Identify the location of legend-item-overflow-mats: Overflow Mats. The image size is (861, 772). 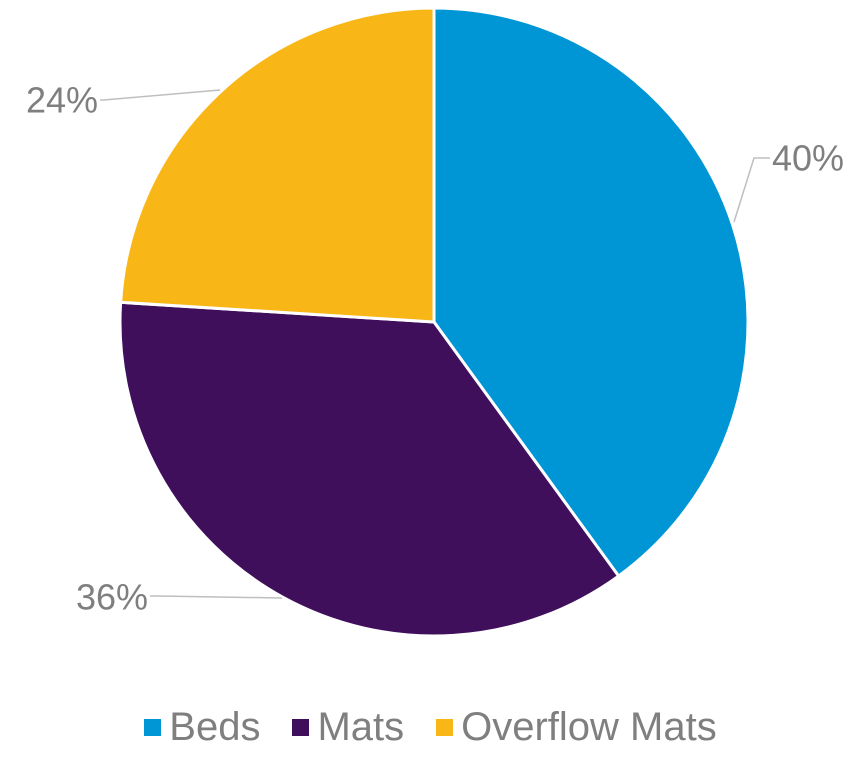
(576, 727).